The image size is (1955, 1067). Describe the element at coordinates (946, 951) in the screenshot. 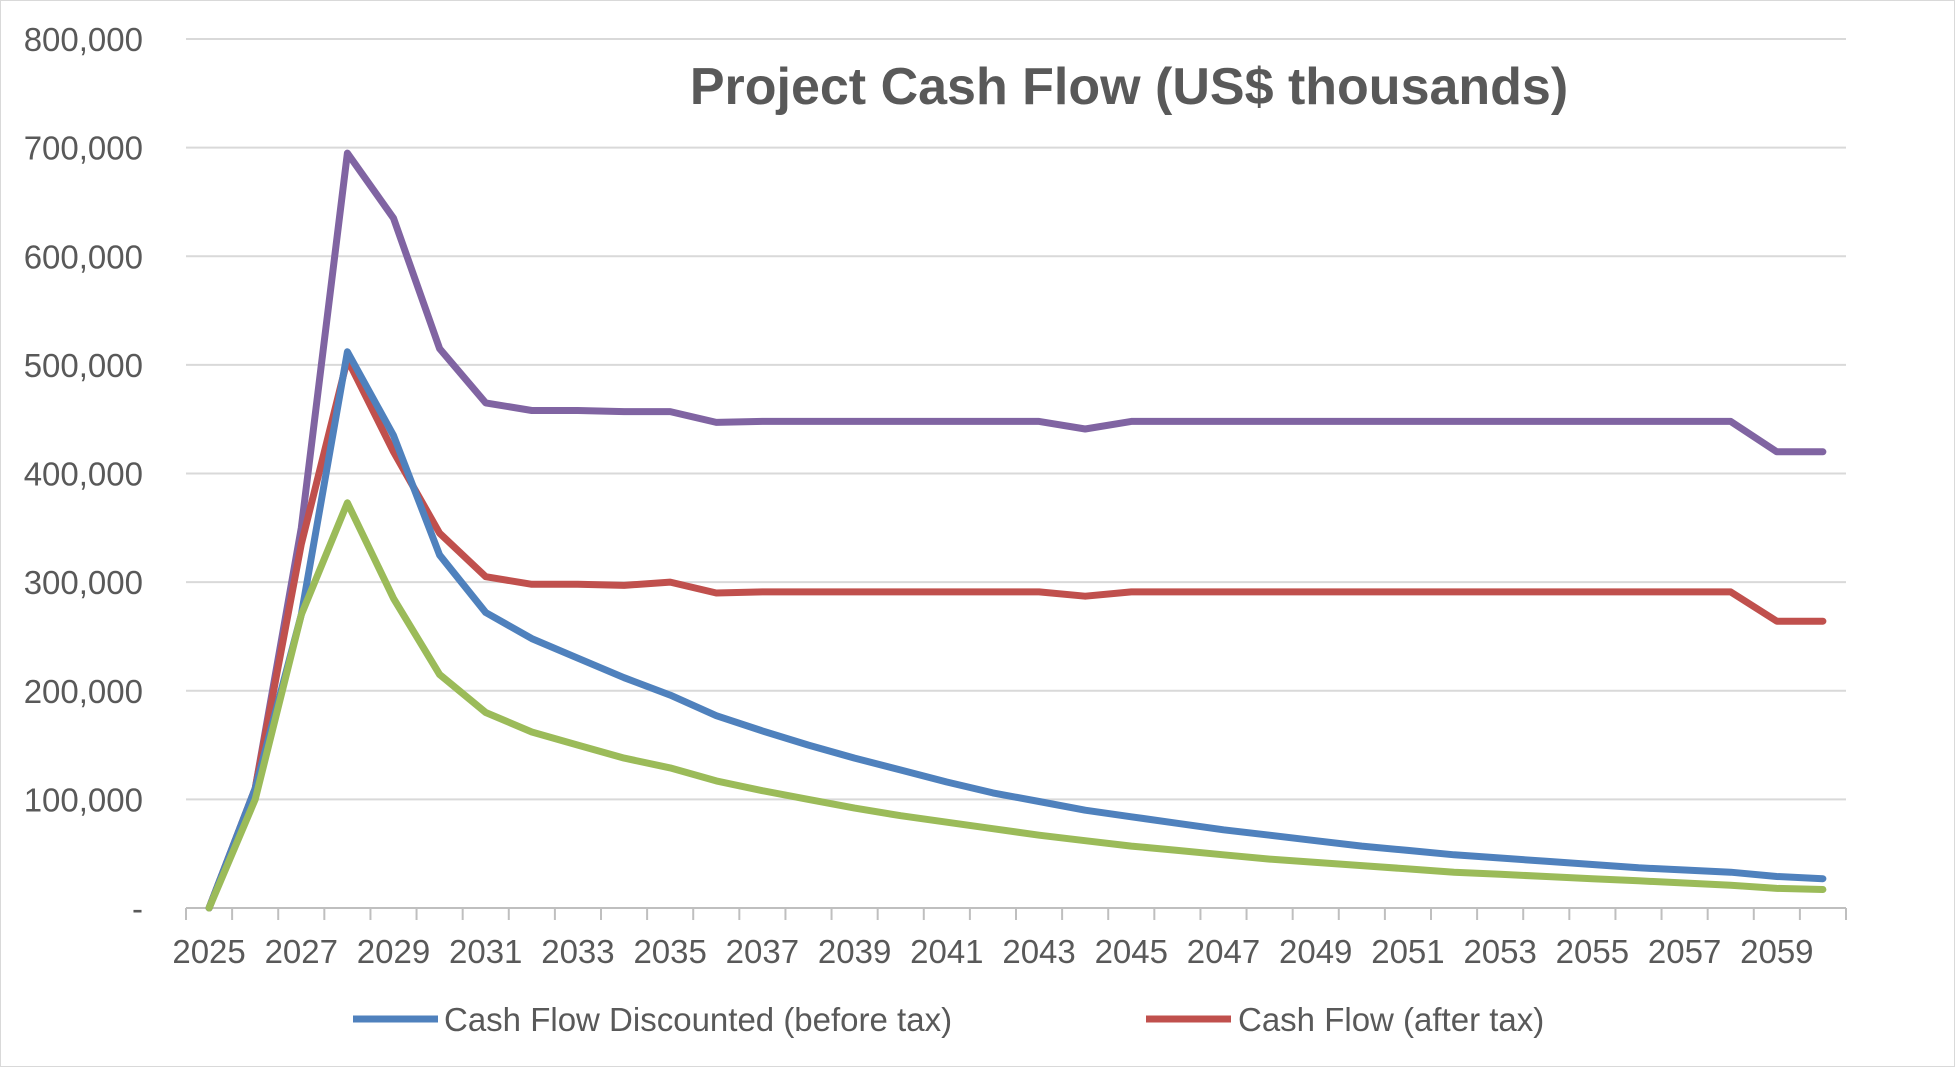

I see `x-tick-label: 2041` at that location.